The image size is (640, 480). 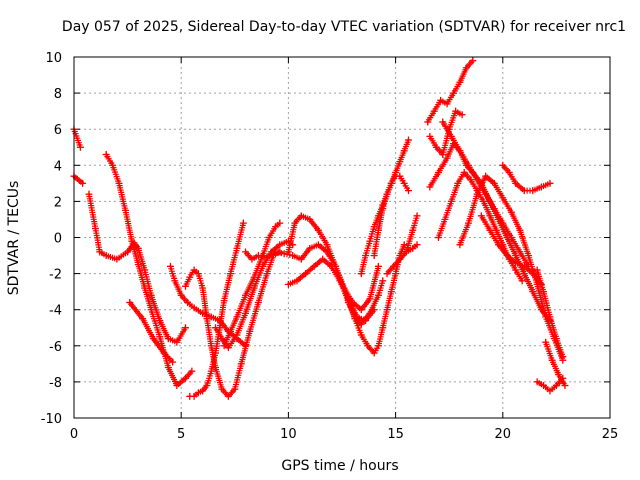 What do you see at coordinates (58, 202) in the screenshot?
I see `y-tick-label: 2` at bounding box center [58, 202].